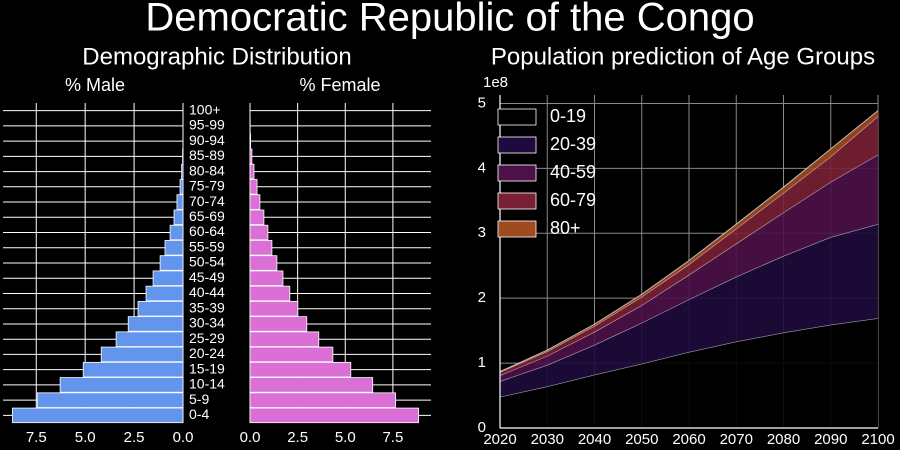  I want to click on y-tick-label: 85-89, so click(207, 155).